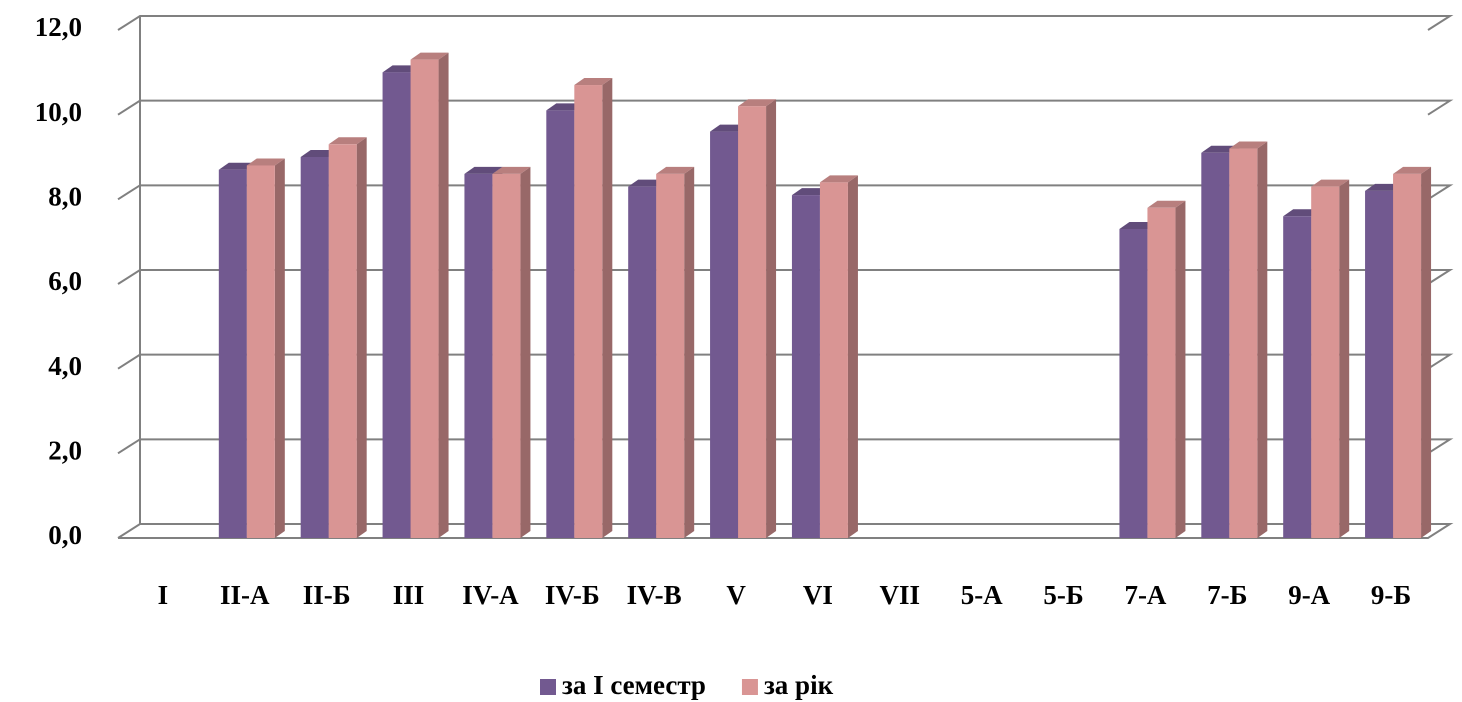  Describe the element at coordinates (634, 685) in the screenshot. I see `legend-label: за І семестр` at that location.